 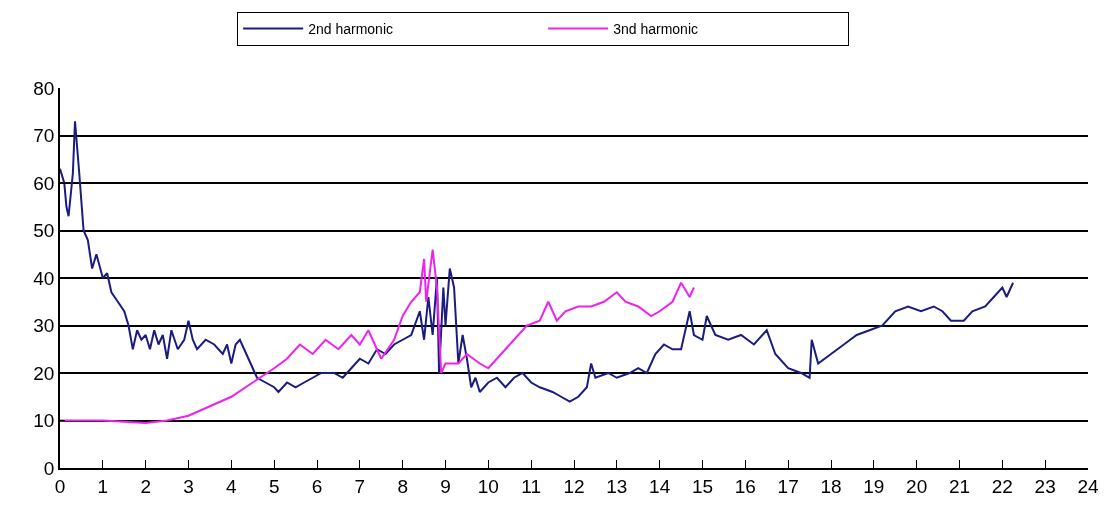 I want to click on y-tick-label: 40, so click(x=44, y=278).